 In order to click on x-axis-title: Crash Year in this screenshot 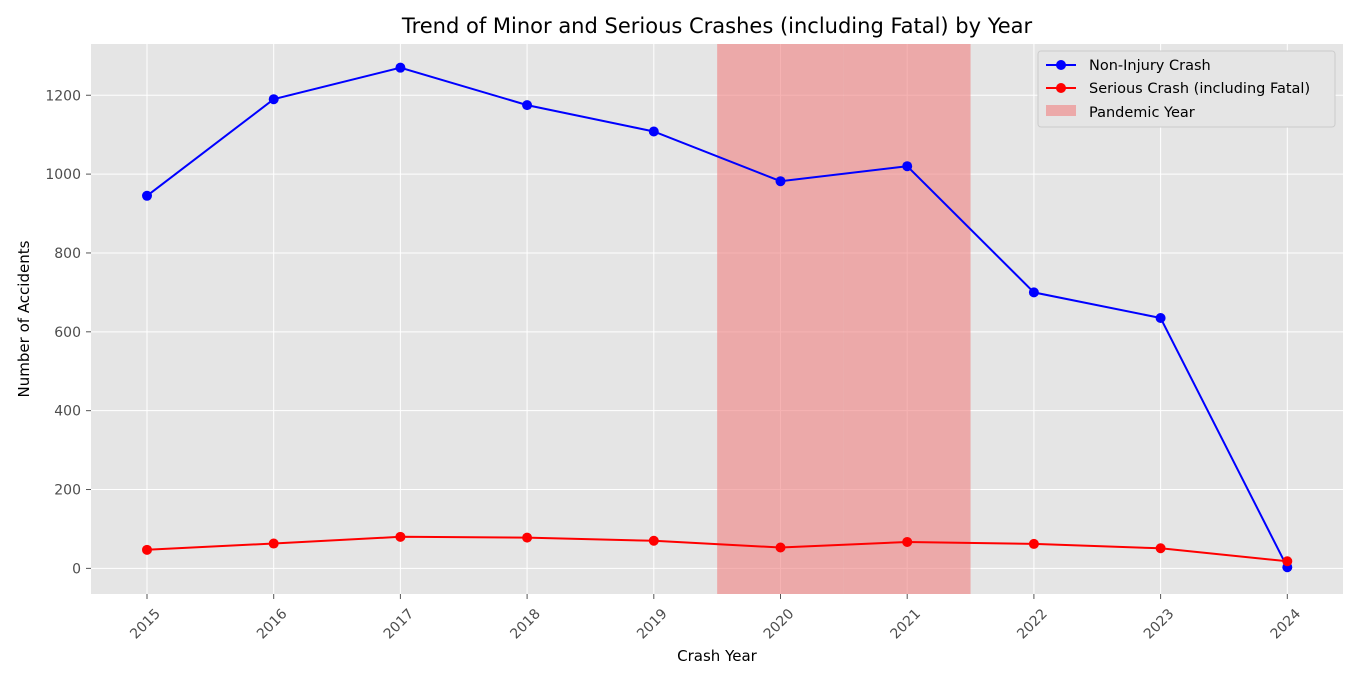, I will do `click(717, 656)`.